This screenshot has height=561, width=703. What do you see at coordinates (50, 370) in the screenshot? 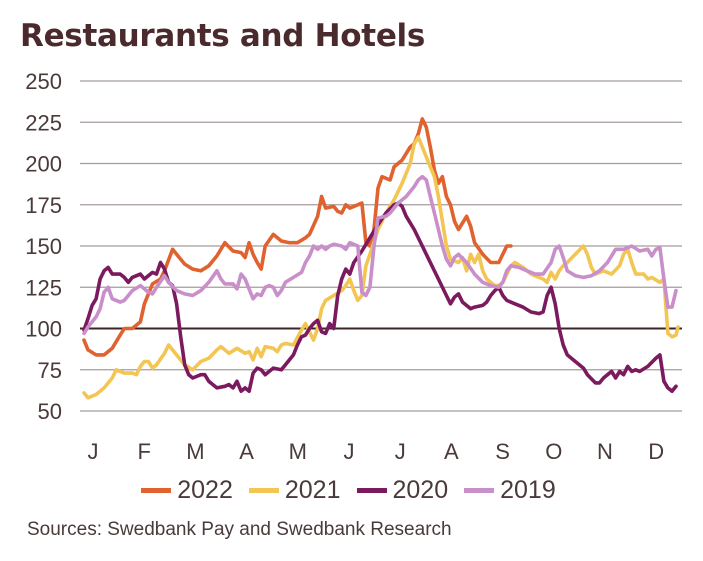
I see `y-tick-label: 75` at bounding box center [50, 370].